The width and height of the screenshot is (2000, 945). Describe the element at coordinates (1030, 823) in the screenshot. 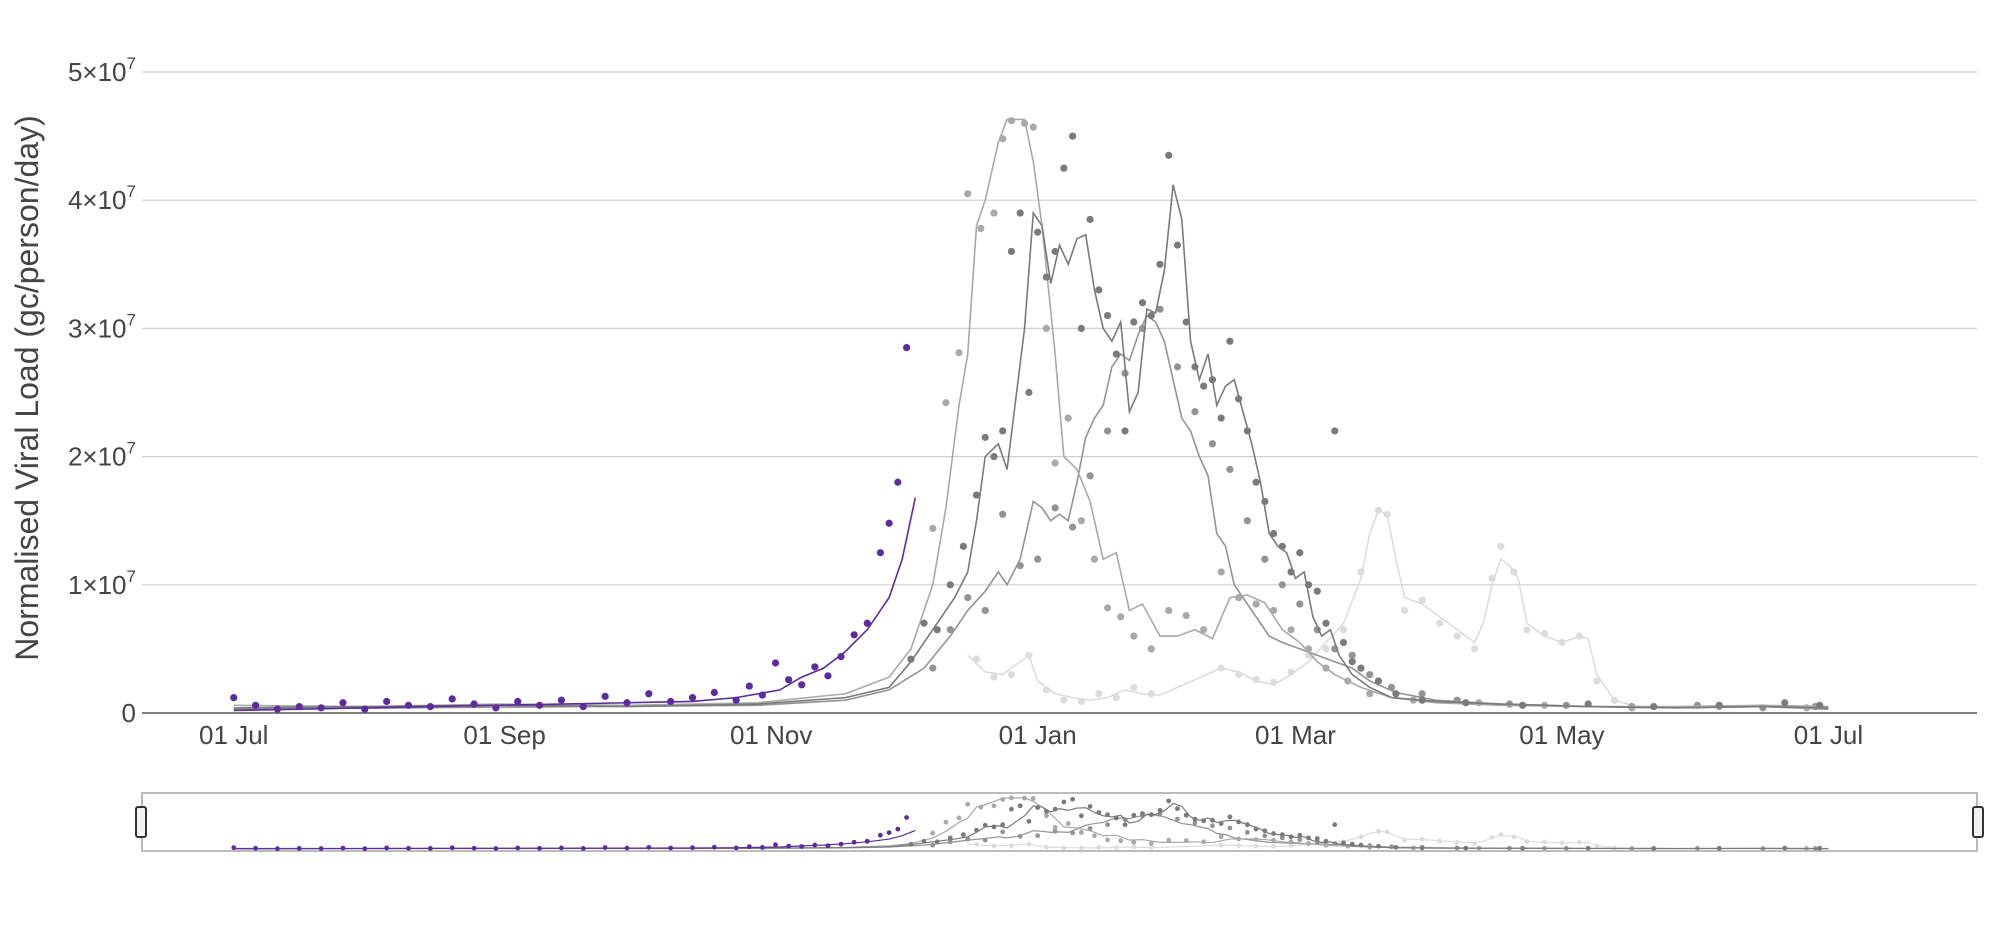

I see `range-slider-preview` at that location.